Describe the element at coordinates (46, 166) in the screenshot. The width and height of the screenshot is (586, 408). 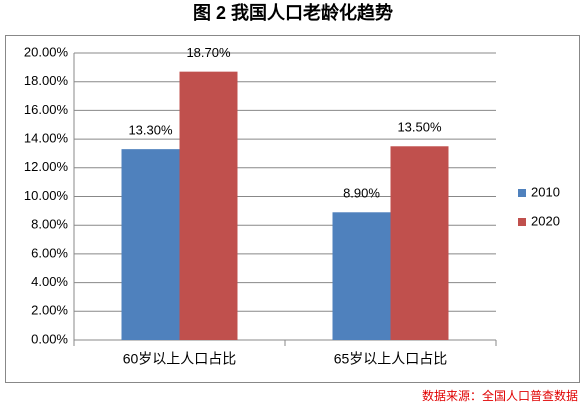
I see `y-tick-label: 12.00%` at that location.